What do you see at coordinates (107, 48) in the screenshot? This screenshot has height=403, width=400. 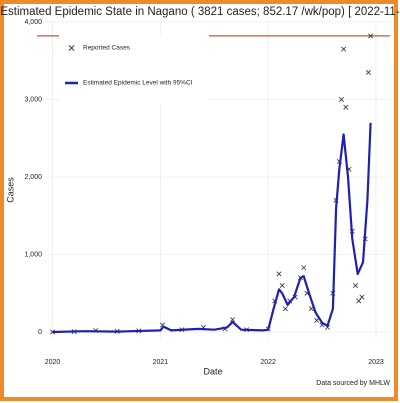 I see `legend-label: Reported Cases` at bounding box center [107, 48].